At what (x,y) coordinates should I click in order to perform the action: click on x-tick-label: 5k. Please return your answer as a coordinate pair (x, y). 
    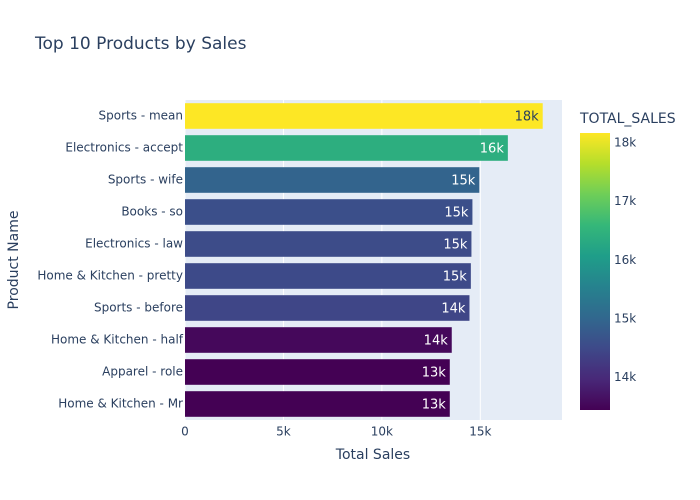
    Looking at the image, I should click on (283, 432).